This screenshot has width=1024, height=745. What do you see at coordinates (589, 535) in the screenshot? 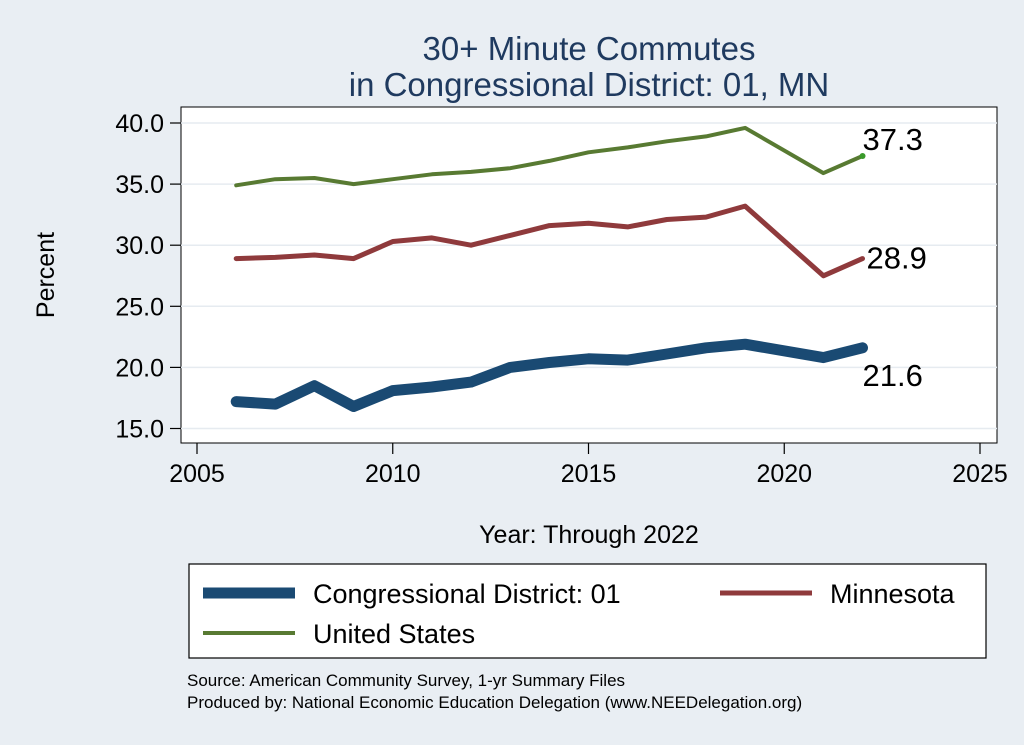
I see `x-axis-title: Year: Through 2022` at bounding box center [589, 535].